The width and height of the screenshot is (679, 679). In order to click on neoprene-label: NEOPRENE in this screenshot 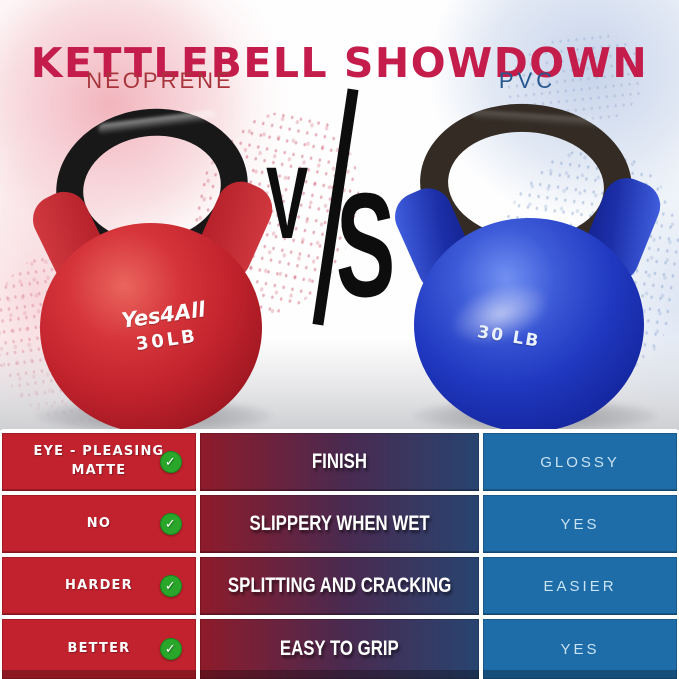, I will do `click(160, 80)`.